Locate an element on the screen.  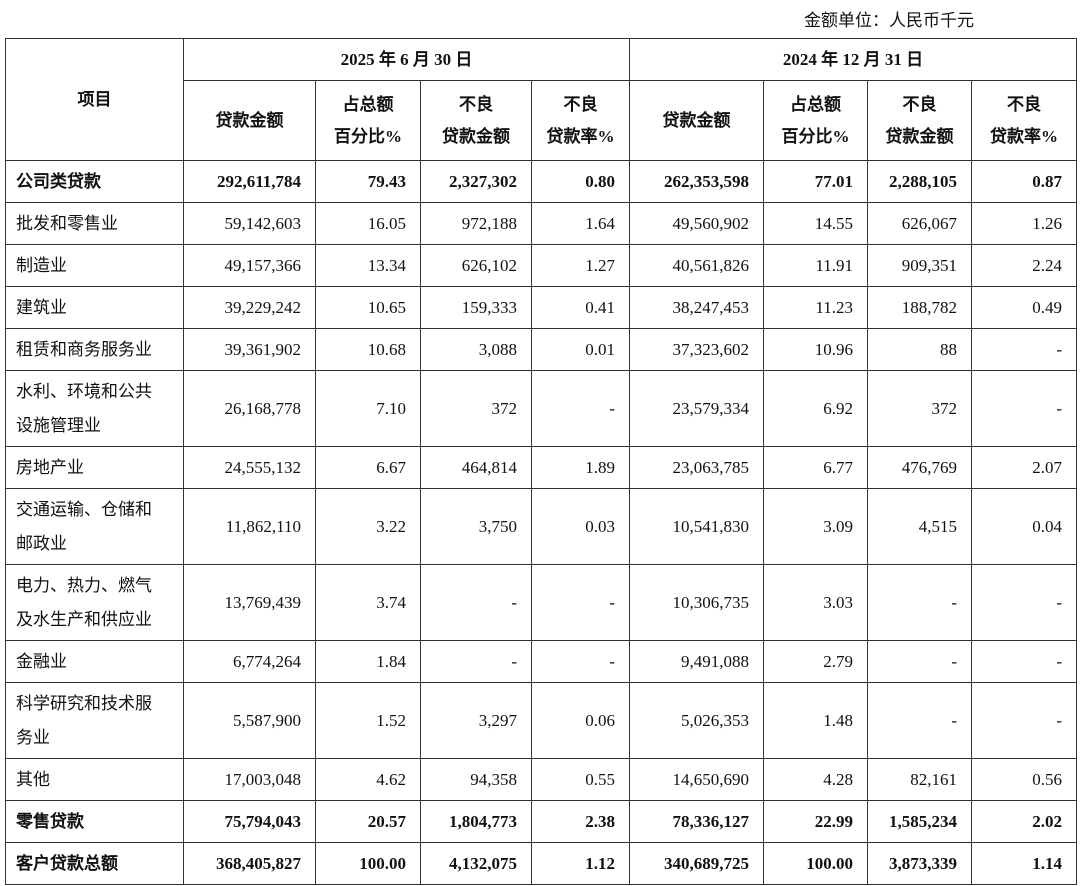
cell-loan-amount-2025: 75,794,043 is located at coordinates (249, 821).